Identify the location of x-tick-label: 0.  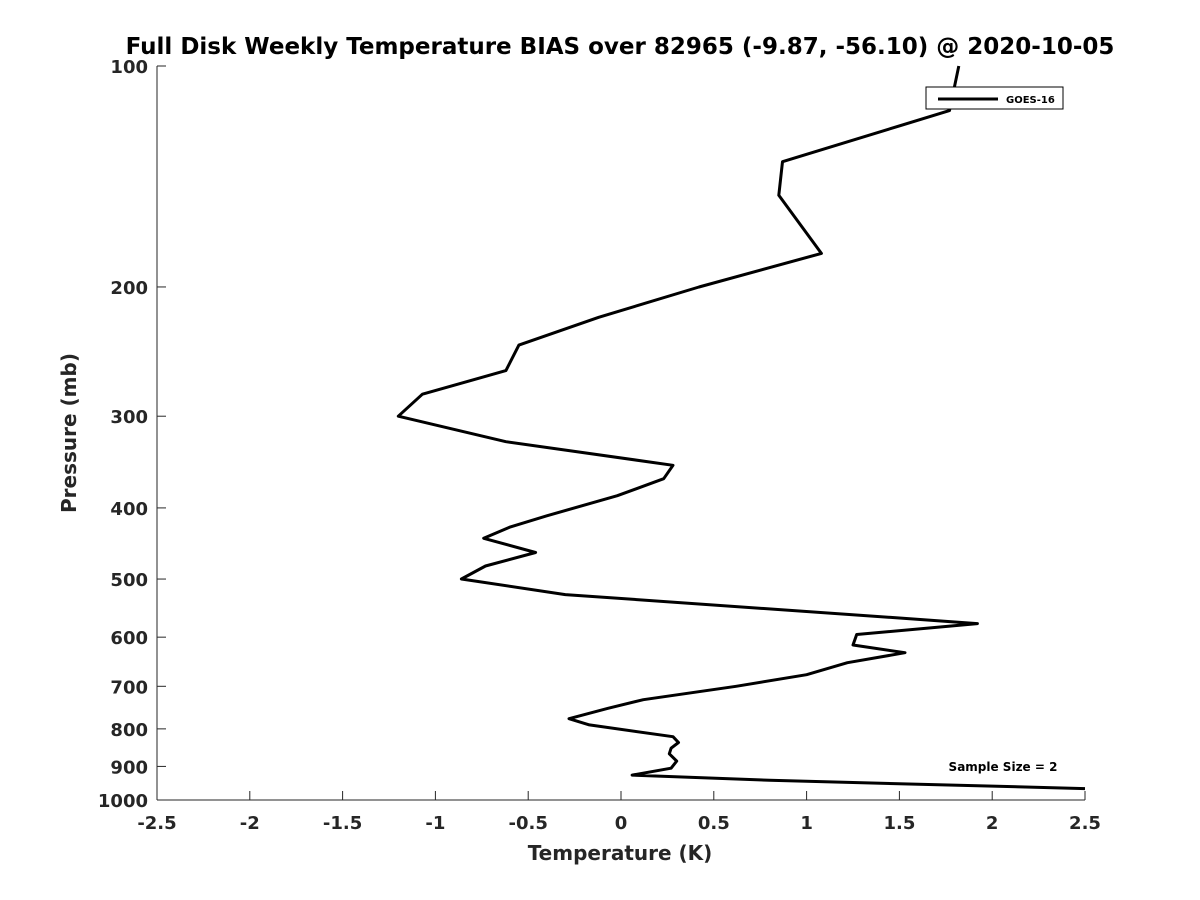
(621, 823).